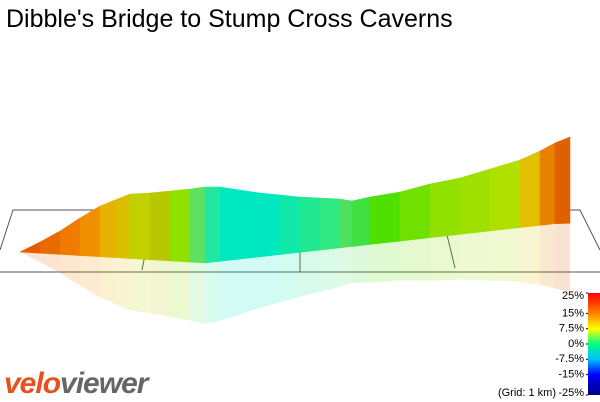 The image size is (600, 402). Describe the element at coordinates (229, 19) in the screenshot. I see `chart-title: Dibble's Bridge to Stump Cross Caverns` at that location.